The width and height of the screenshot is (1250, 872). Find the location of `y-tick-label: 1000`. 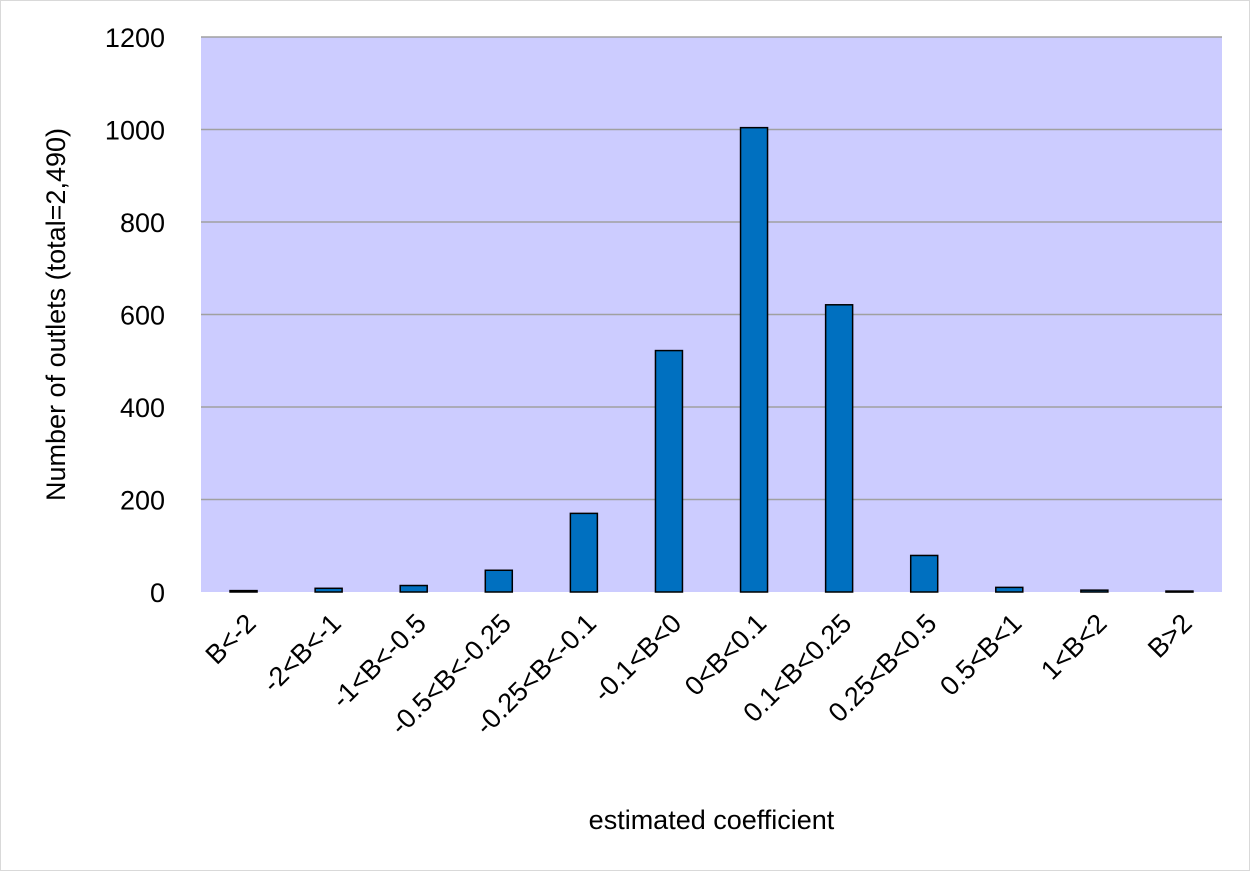

y-tick-label: 1000 is located at coordinates (135, 131).